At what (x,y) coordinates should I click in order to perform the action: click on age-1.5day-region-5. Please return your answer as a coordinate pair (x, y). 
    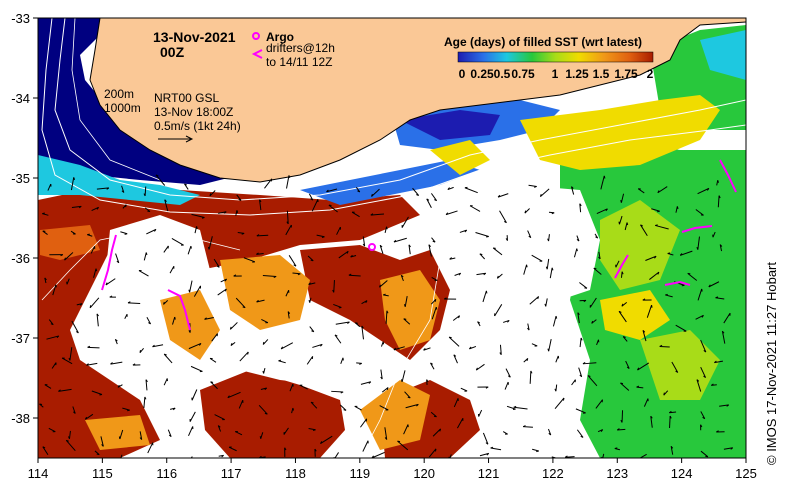
    Looking at the image, I should click on (117, 432).